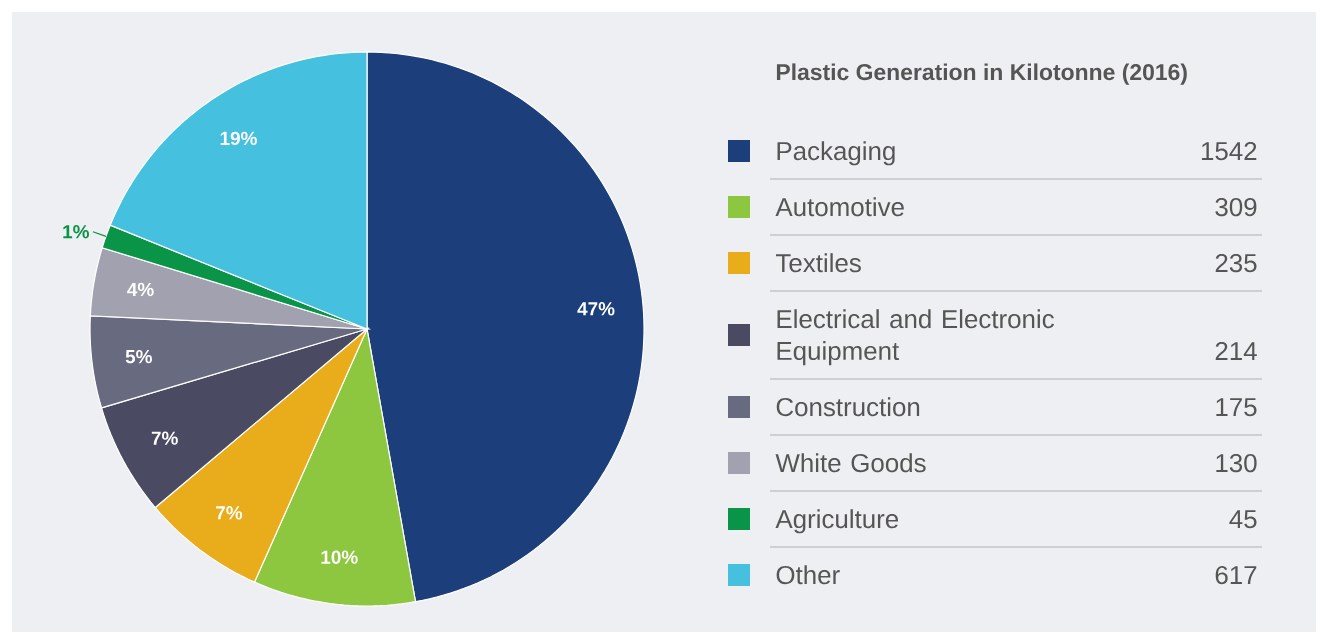  I want to click on text: Plastic Generation in Kilotonne (2016), so click(981, 74).